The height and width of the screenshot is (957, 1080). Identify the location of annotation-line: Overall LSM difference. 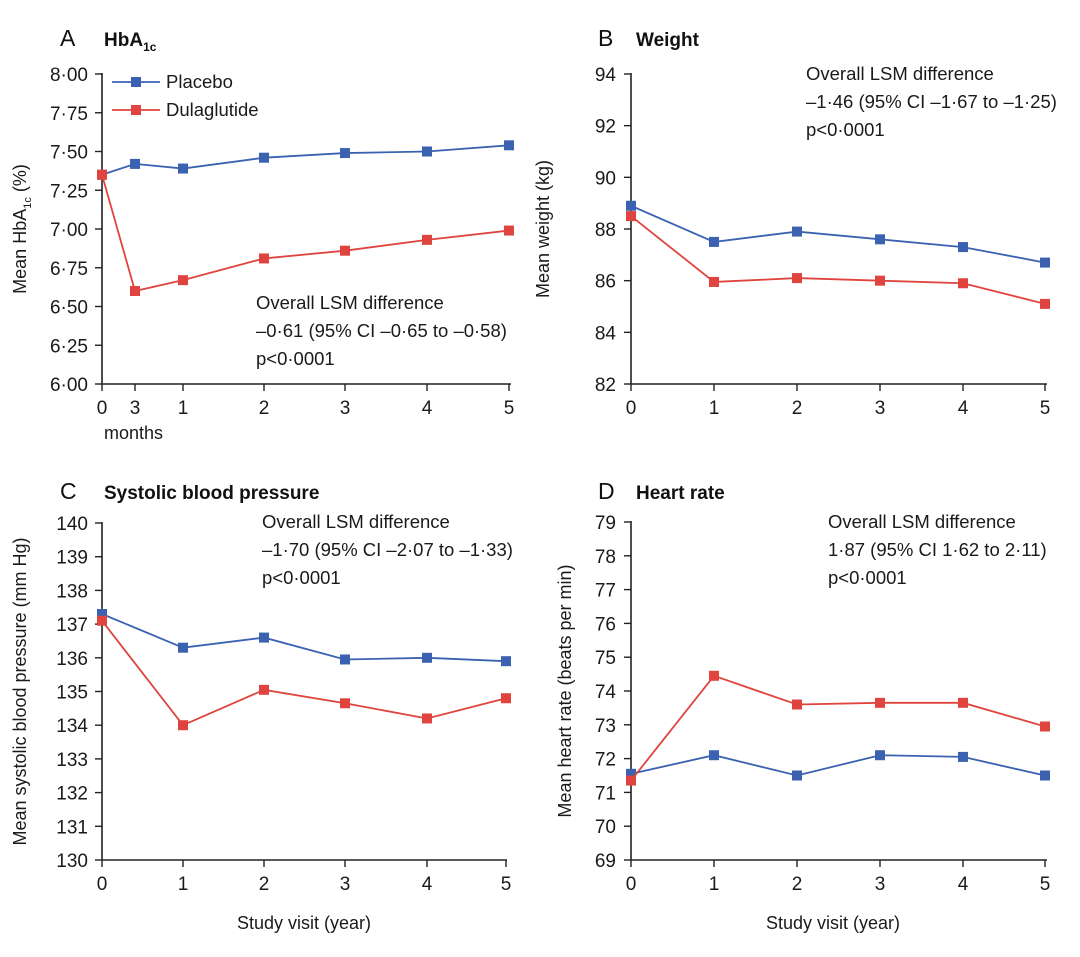
(922, 521).